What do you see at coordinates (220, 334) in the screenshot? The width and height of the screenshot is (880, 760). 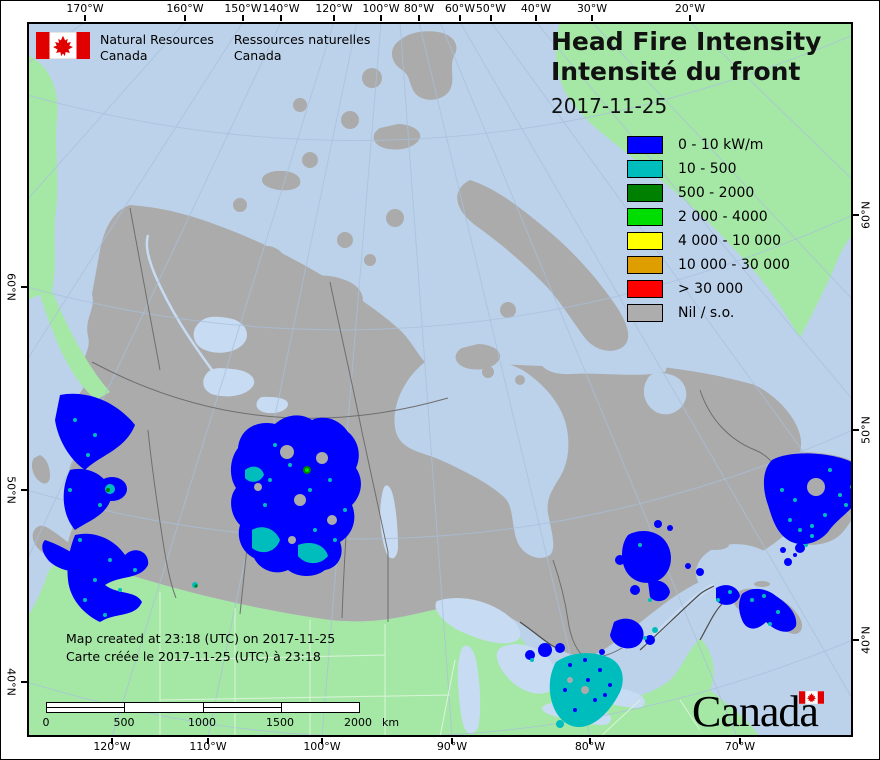 I see `great-bear-lake` at bounding box center [220, 334].